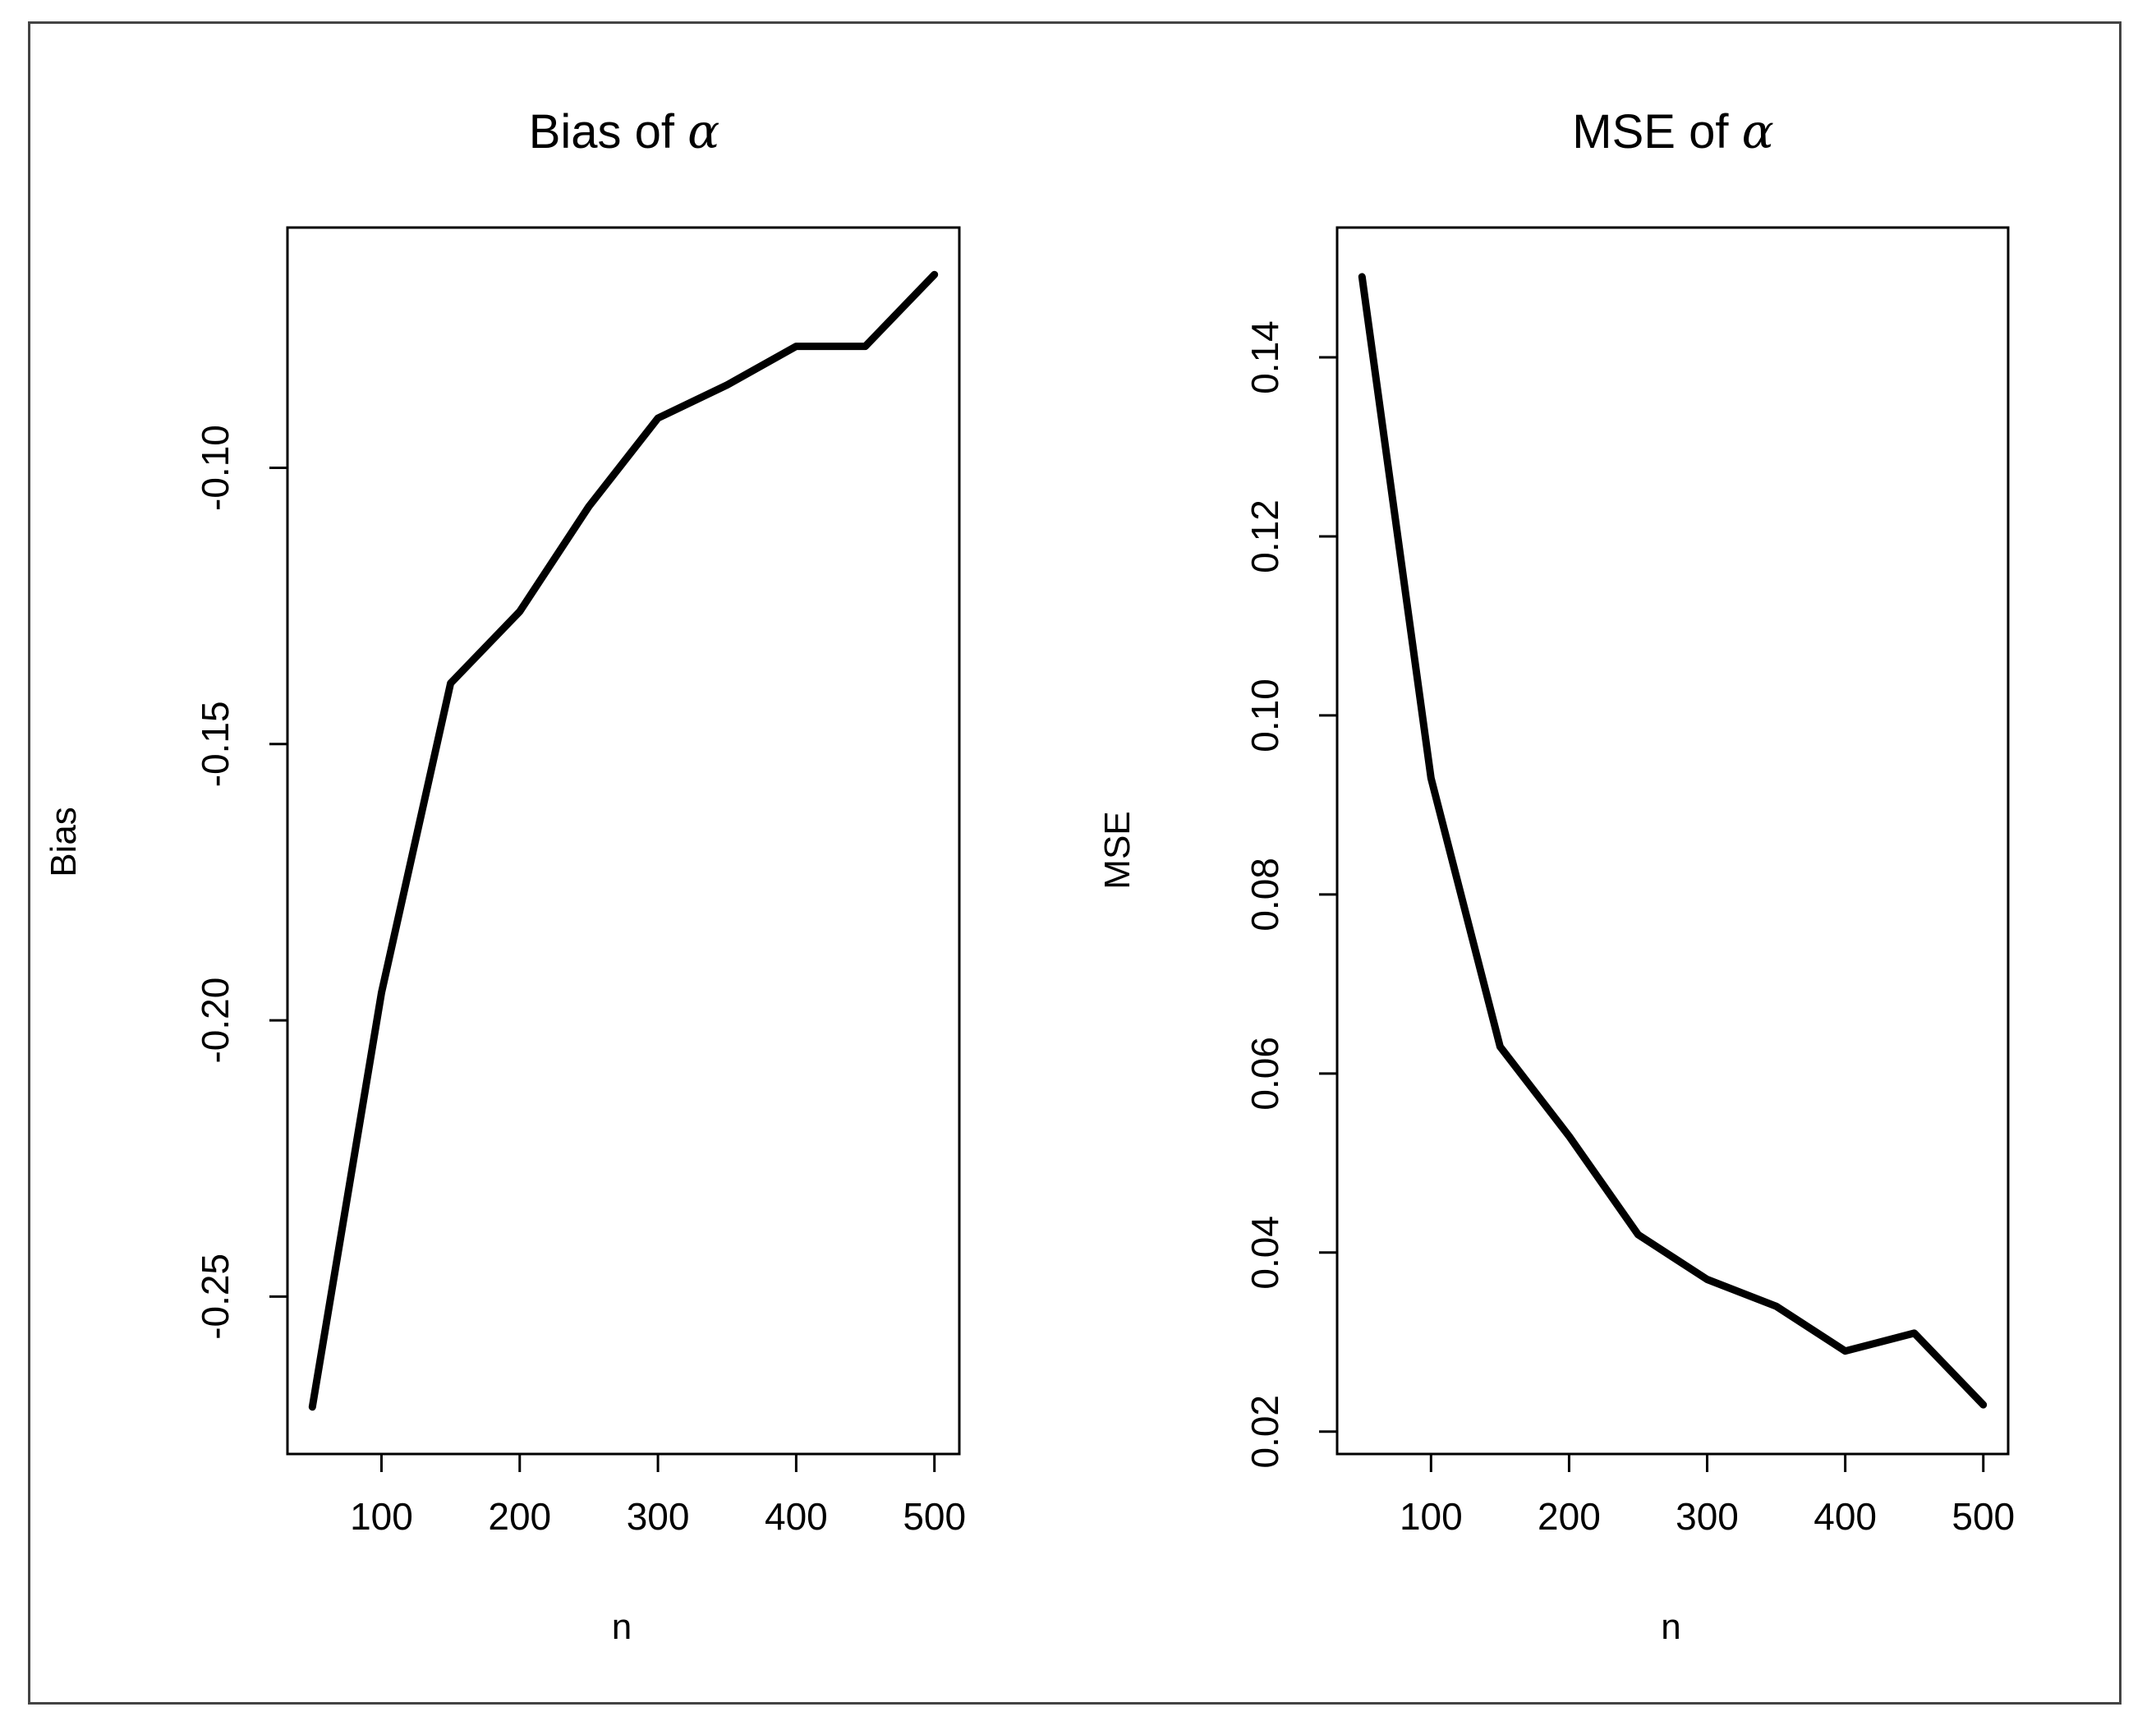 The image size is (2156, 1730). What do you see at coordinates (1264, 1253) in the screenshot?
I see `y-tick-label: 0.04` at bounding box center [1264, 1253].